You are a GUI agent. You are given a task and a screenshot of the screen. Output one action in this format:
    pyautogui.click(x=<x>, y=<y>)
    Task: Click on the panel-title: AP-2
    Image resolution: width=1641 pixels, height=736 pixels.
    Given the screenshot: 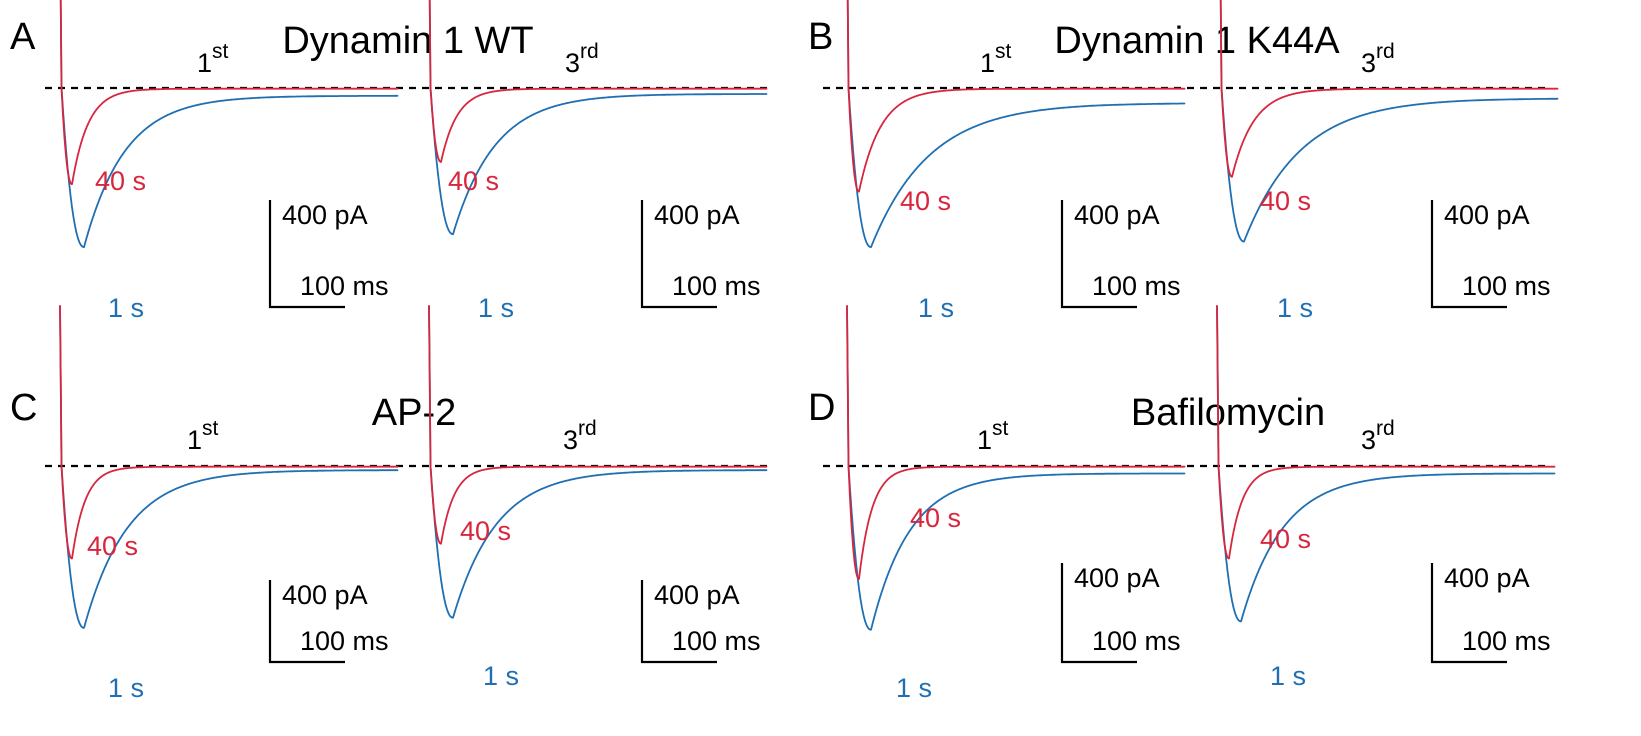 What is the action you would take?
    pyautogui.click(x=414, y=413)
    